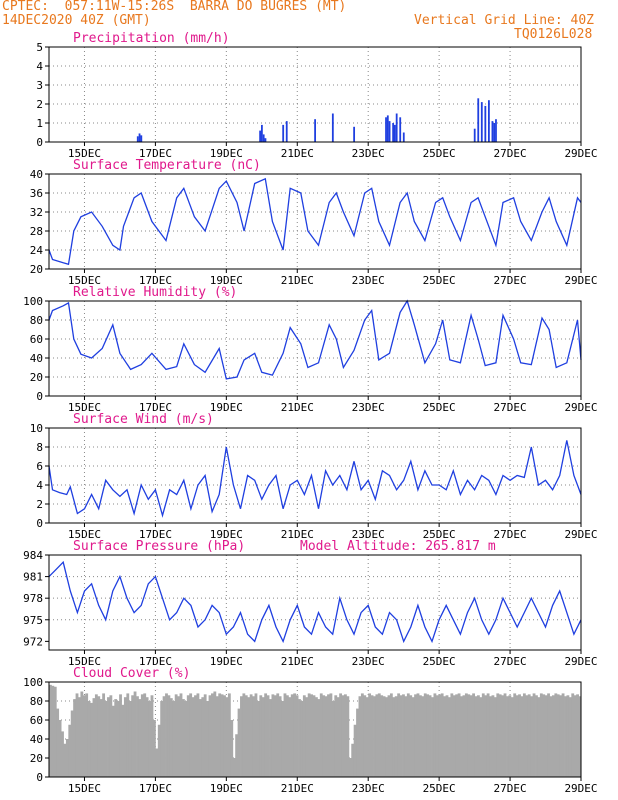 Image resolution: width=618 pixels, height=800 pixels. Describe the element at coordinates (33, 598) in the screenshot. I see `pressure-ytick-label: 978` at that location.